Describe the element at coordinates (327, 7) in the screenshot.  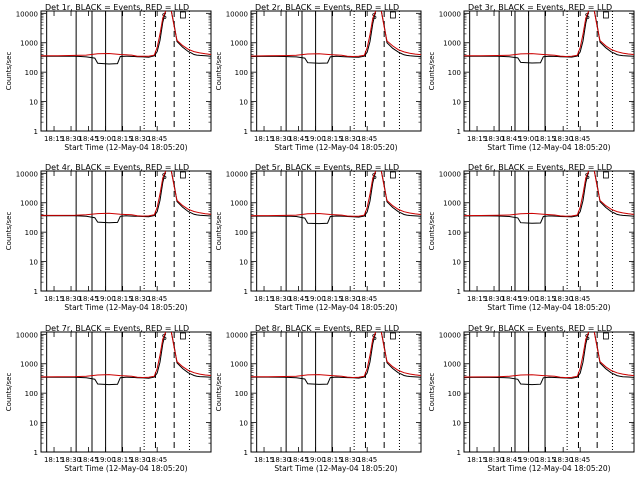
I see `panel-title: Det 2r, BLACK = Events, RED = LLD` at that location.